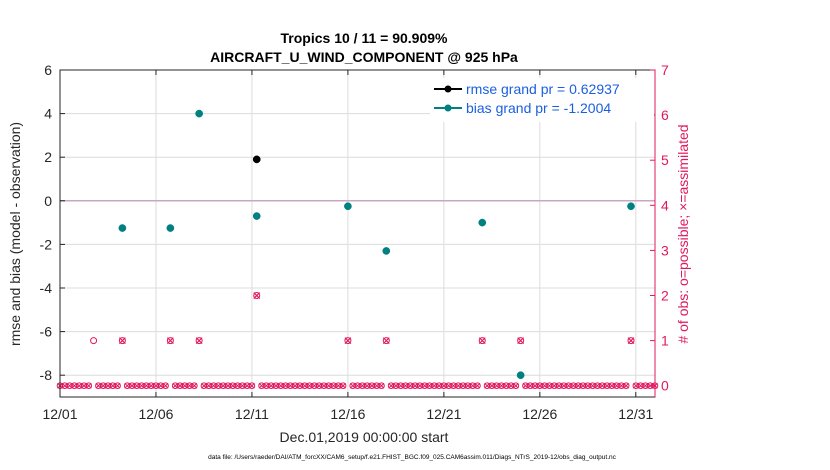 The width and height of the screenshot is (830, 470). Describe the element at coordinates (665, 70) in the screenshot. I see `y2-tick-label: 7` at that location.